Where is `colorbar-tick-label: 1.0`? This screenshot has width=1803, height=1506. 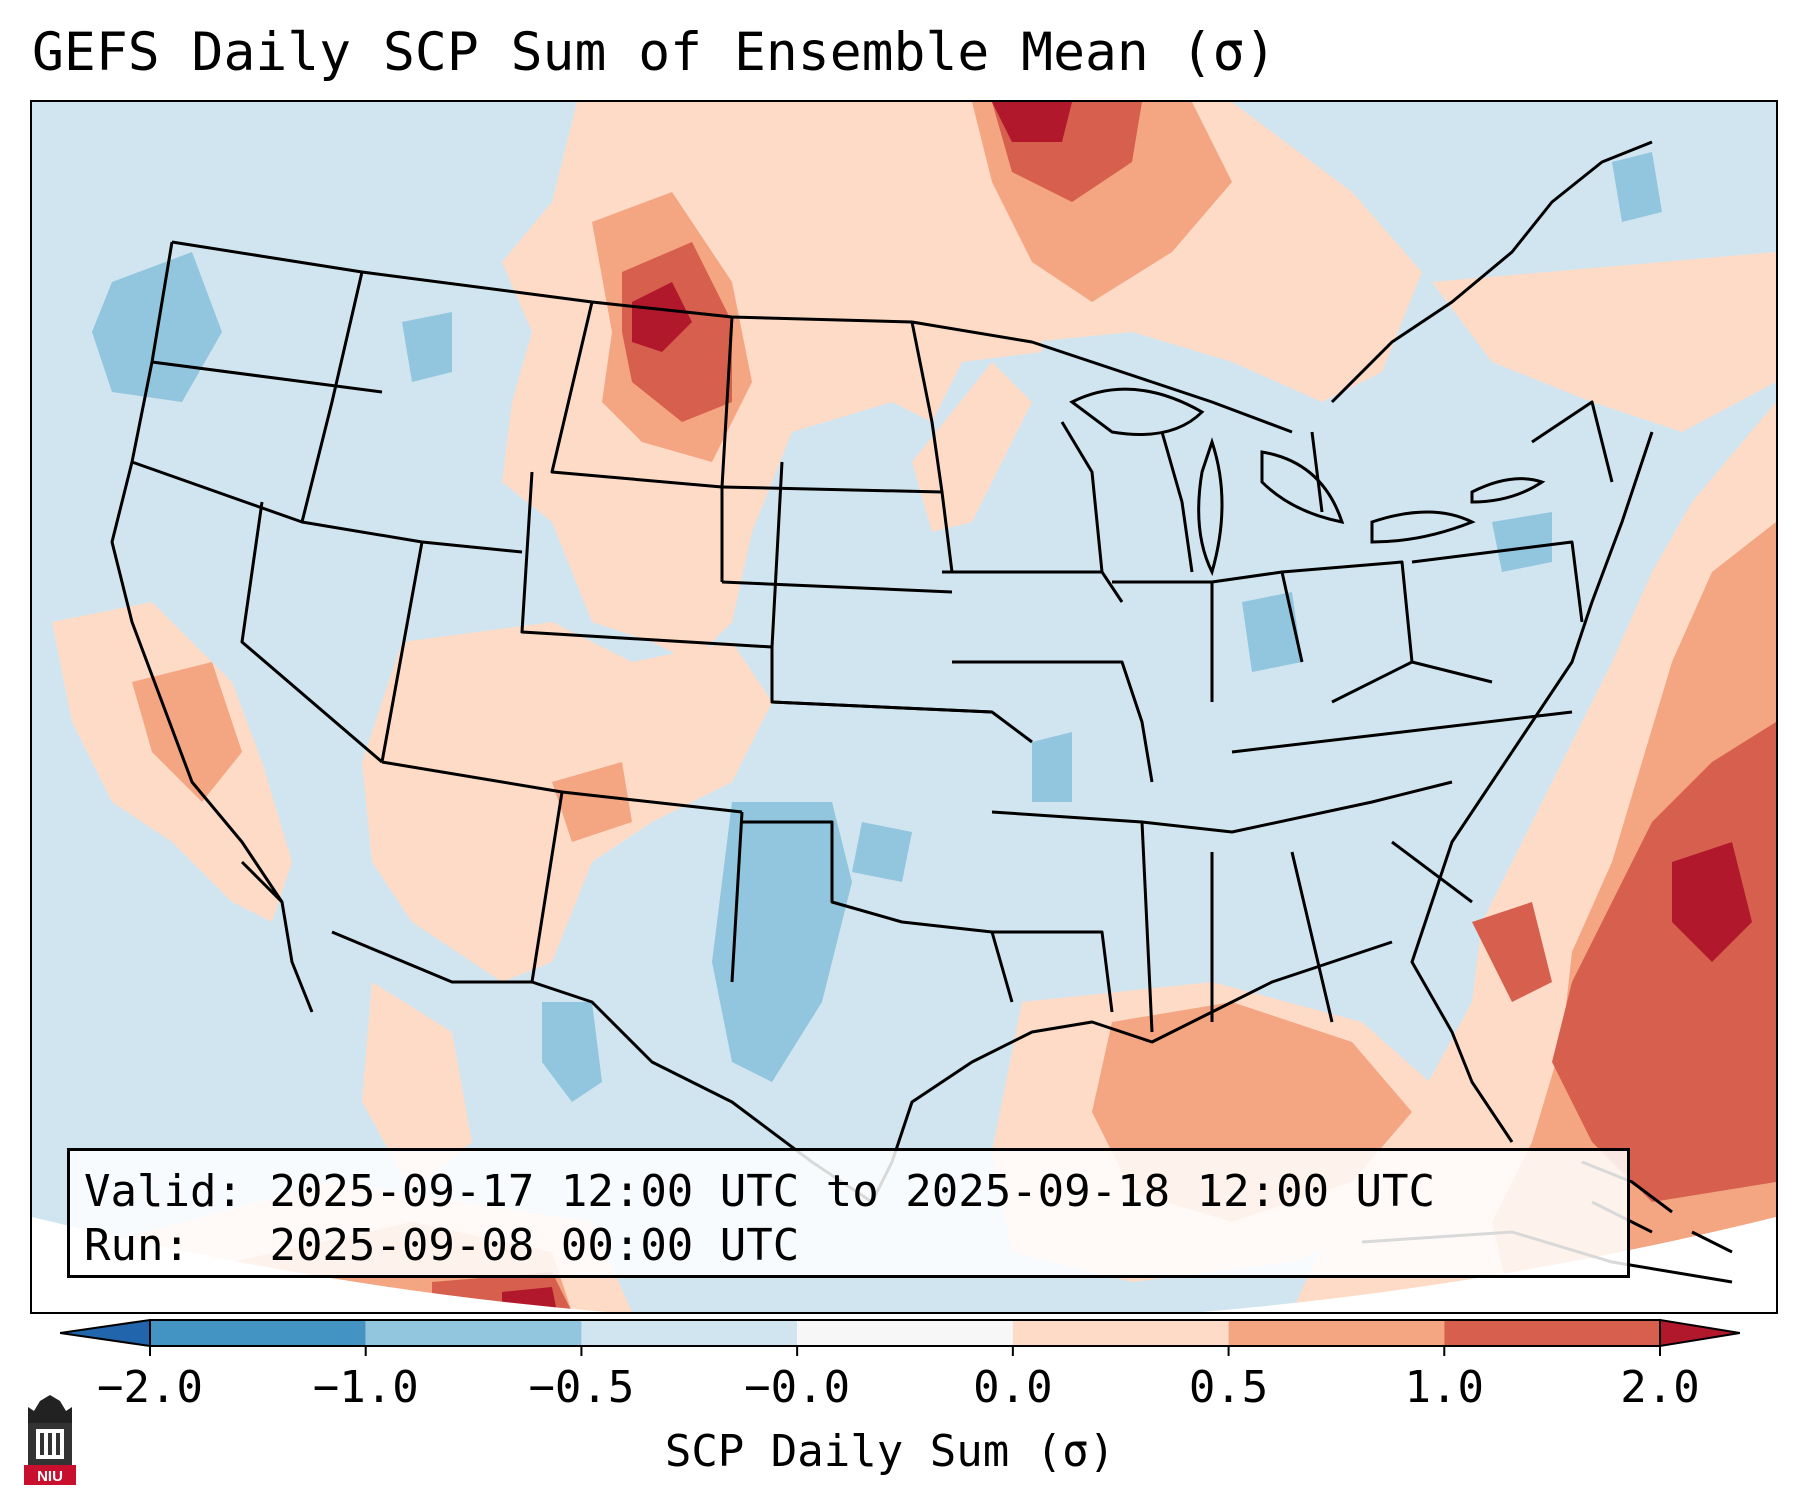 colorbar-tick-label: 1.0 is located at coordinates (1444, 1387).